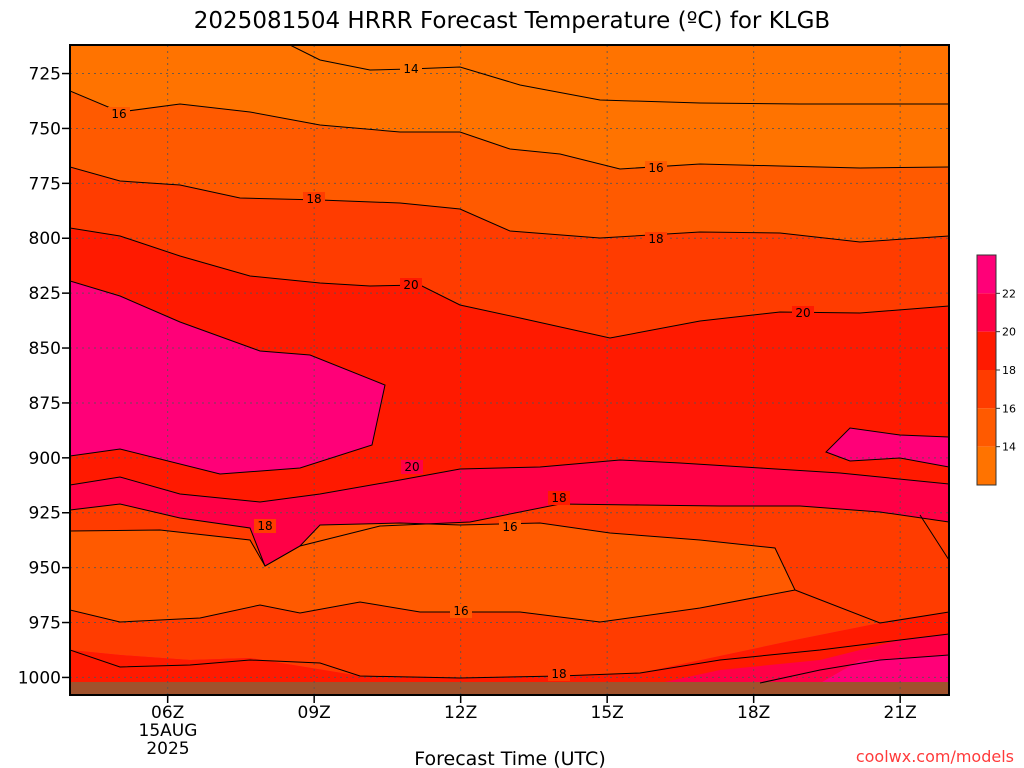  I want to click on y-tick-label: 925, so click(45, 514).